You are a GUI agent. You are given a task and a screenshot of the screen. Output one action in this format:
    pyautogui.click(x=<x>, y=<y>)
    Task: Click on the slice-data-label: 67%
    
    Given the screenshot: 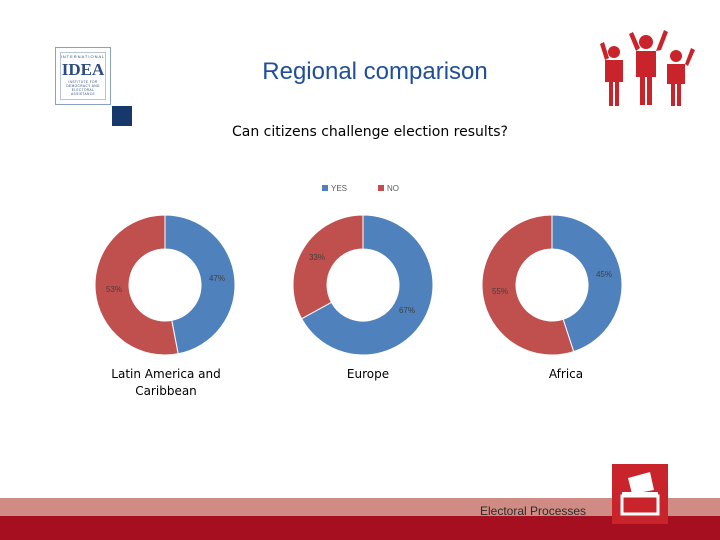 What is the action you would take?
    pyautogui.click(x=407, y=310)
    